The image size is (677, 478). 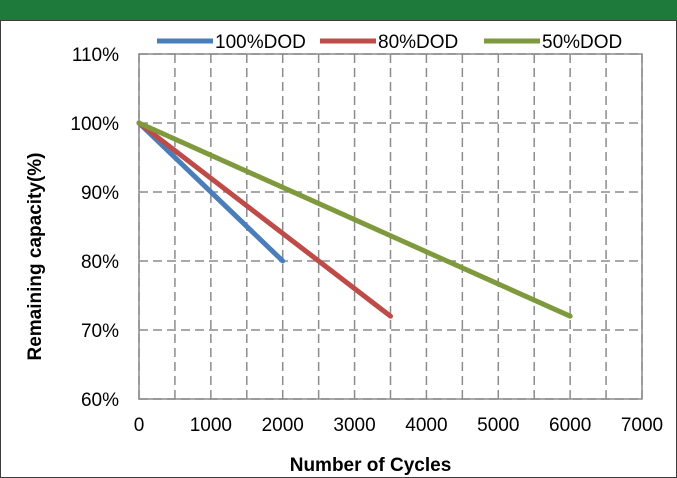 I want to click on legend-label: 80%DOD, so click(x=418, y=42).